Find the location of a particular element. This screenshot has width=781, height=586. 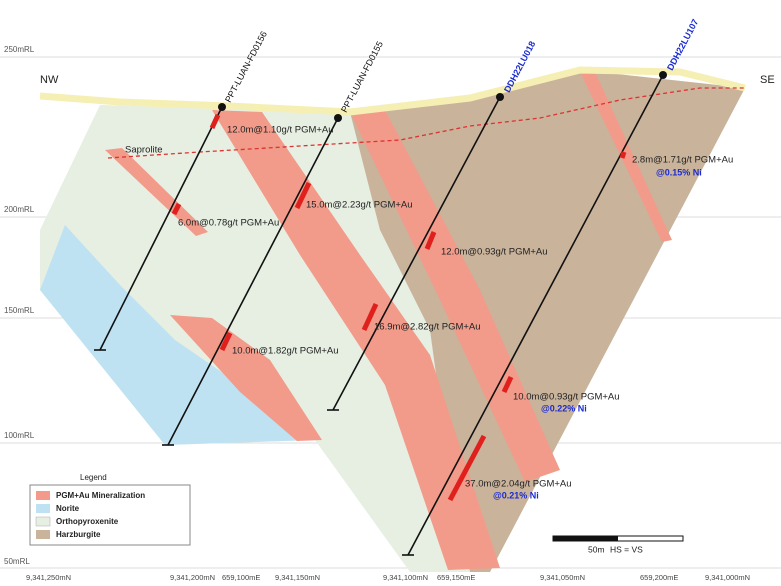

intercept-label: 6.0m@0.78g/t PGM+Au is located at coordinates (228, 223).